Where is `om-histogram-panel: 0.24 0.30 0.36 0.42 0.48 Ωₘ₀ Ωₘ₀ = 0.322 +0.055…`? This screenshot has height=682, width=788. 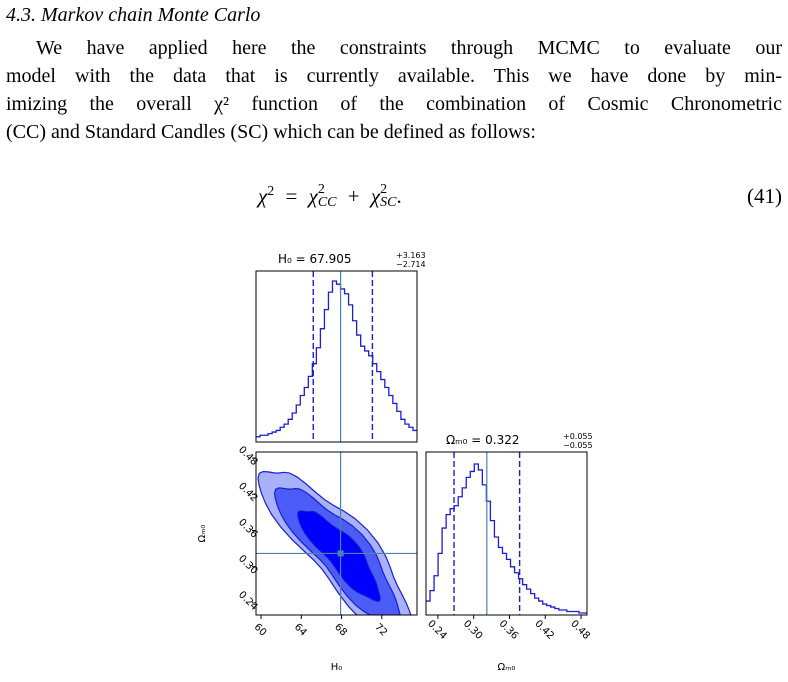
om-histogram-panel: 0.24 0.30 0.36 0.42 0.48 Ωₘ₀ Ωₘ₀ = 0.322 +0.055… is located at coordinates (509, 552).